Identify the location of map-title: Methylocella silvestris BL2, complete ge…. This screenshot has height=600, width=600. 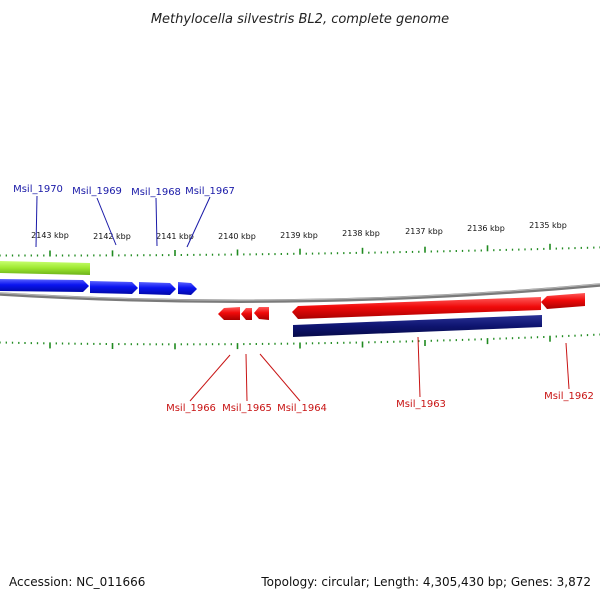
(300, 19).